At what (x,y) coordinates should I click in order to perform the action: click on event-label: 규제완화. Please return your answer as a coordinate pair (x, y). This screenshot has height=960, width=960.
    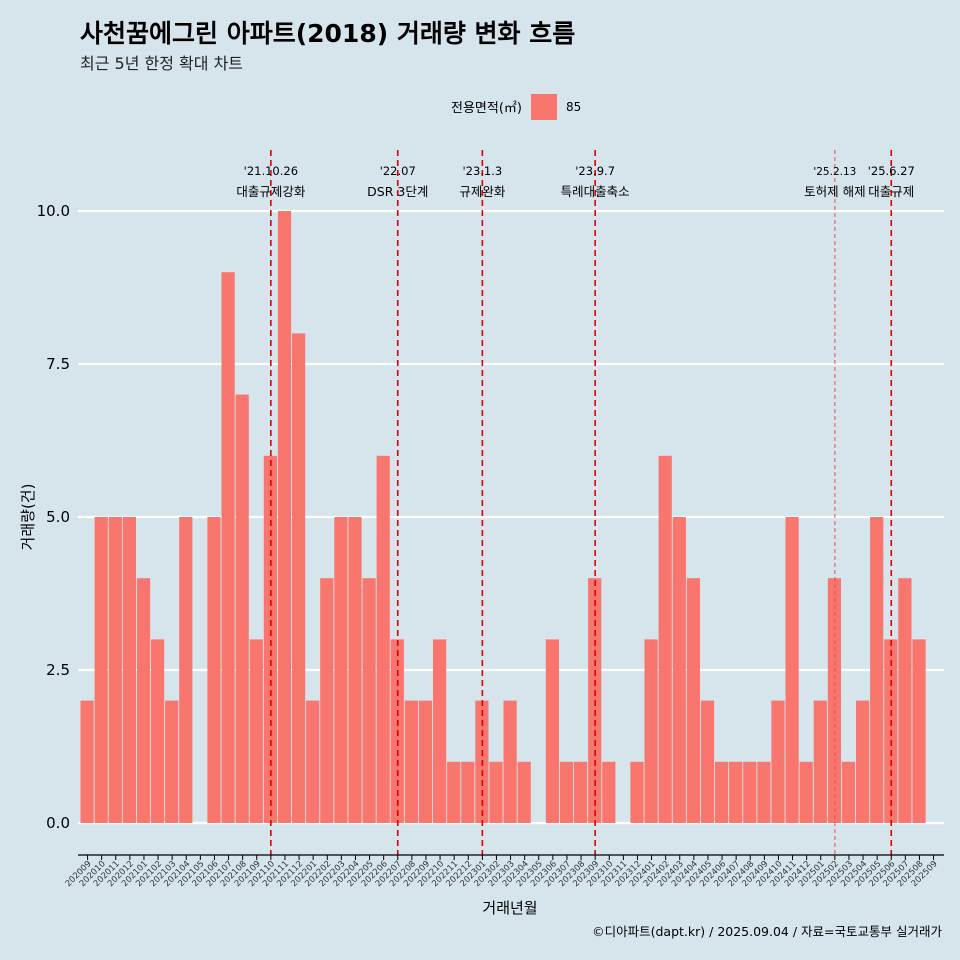
    Looking at the image, I should click on (482, 191).